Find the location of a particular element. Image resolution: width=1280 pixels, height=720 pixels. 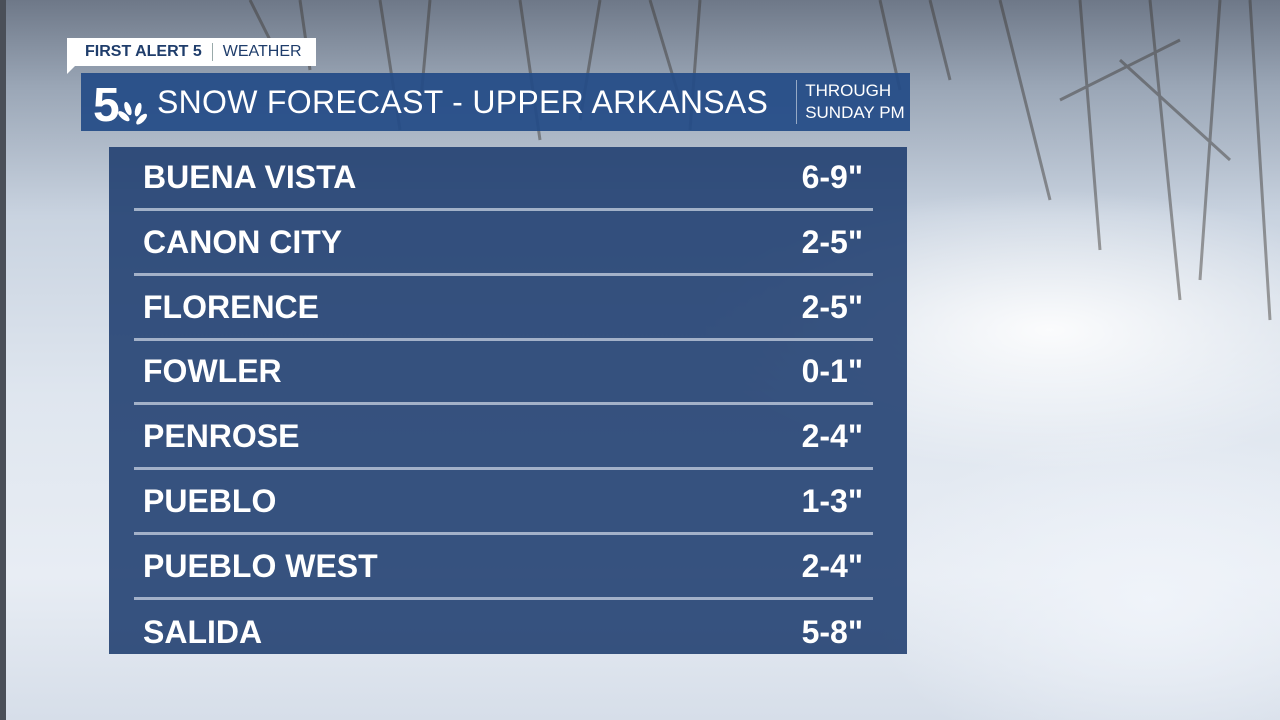

tag-tail is located at coordinates (71, 70).